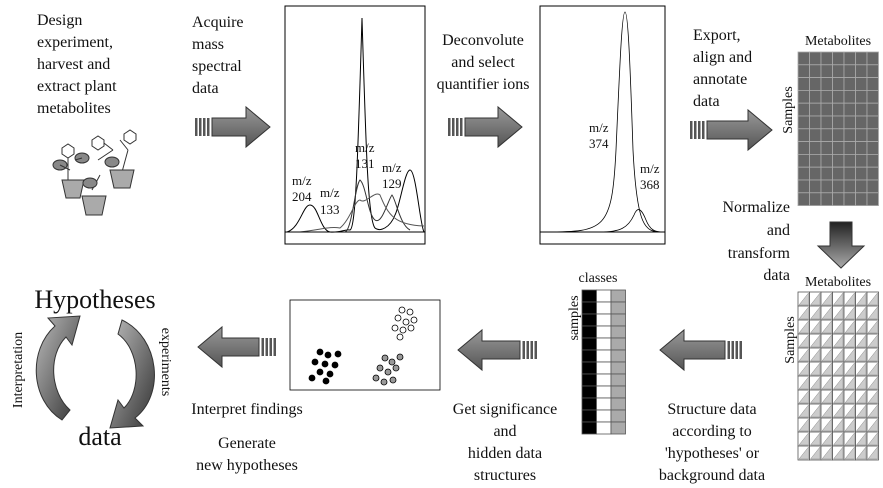 Image resolution: width=883 pixels, height=488 pixels. Describe the element at coordinates (218, 22) in the screenshot. I see `acquire-text: Acquire` at that location.